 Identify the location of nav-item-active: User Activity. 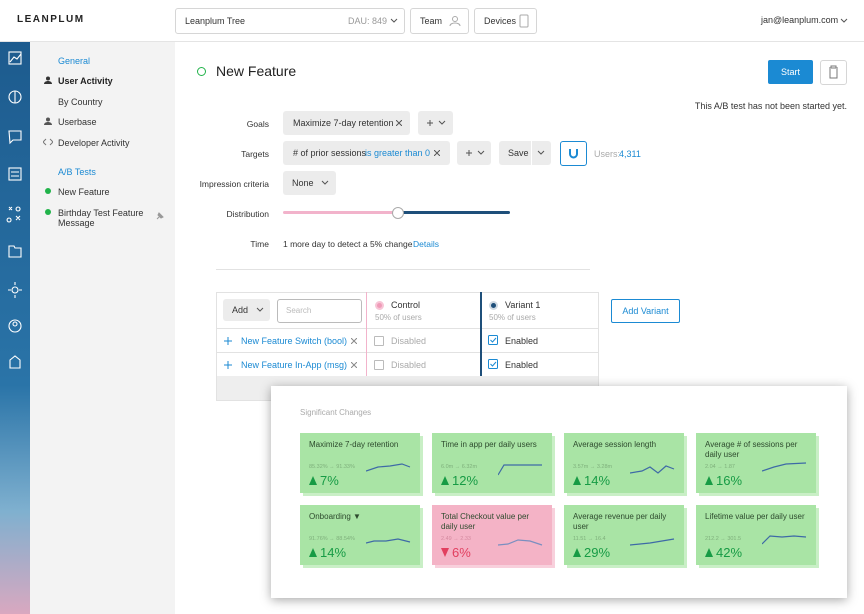
(85, 81).